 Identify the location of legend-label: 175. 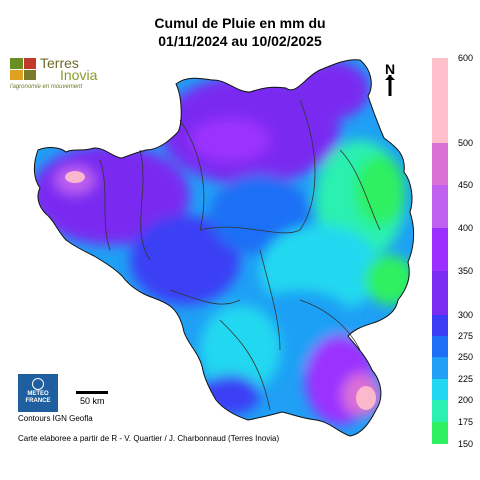
(466, 422).